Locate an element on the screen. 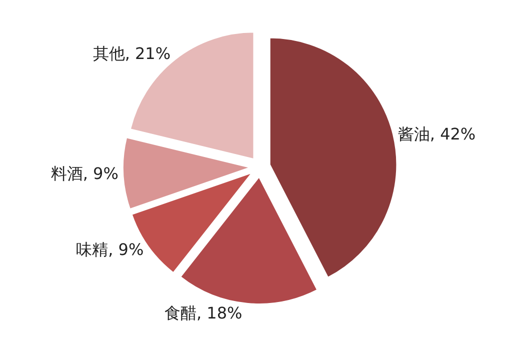  slice-label: 食醋, 18% is located at coordinates (203, 312).